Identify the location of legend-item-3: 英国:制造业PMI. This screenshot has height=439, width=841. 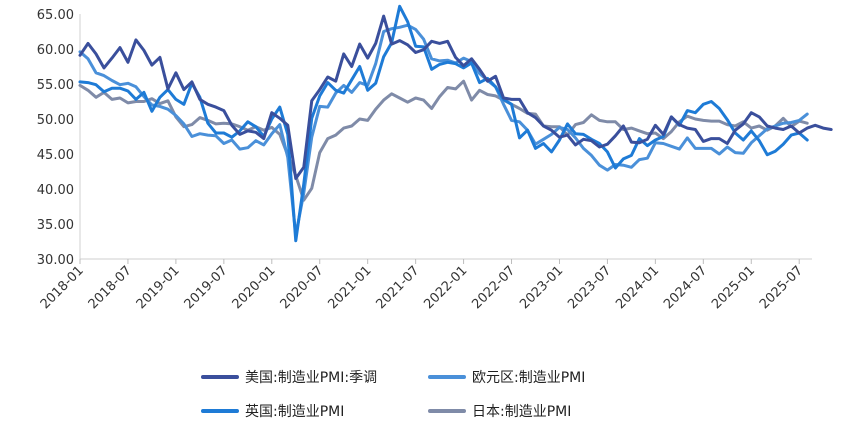
(272, 411).